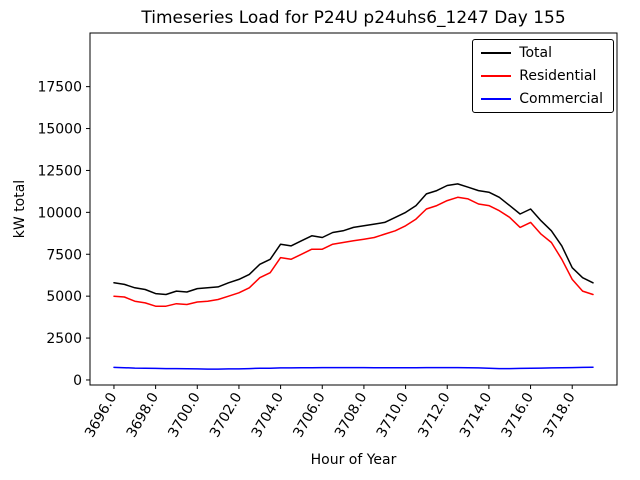  I want to click on x-tick-label: 3718.0, so click(559, 415).